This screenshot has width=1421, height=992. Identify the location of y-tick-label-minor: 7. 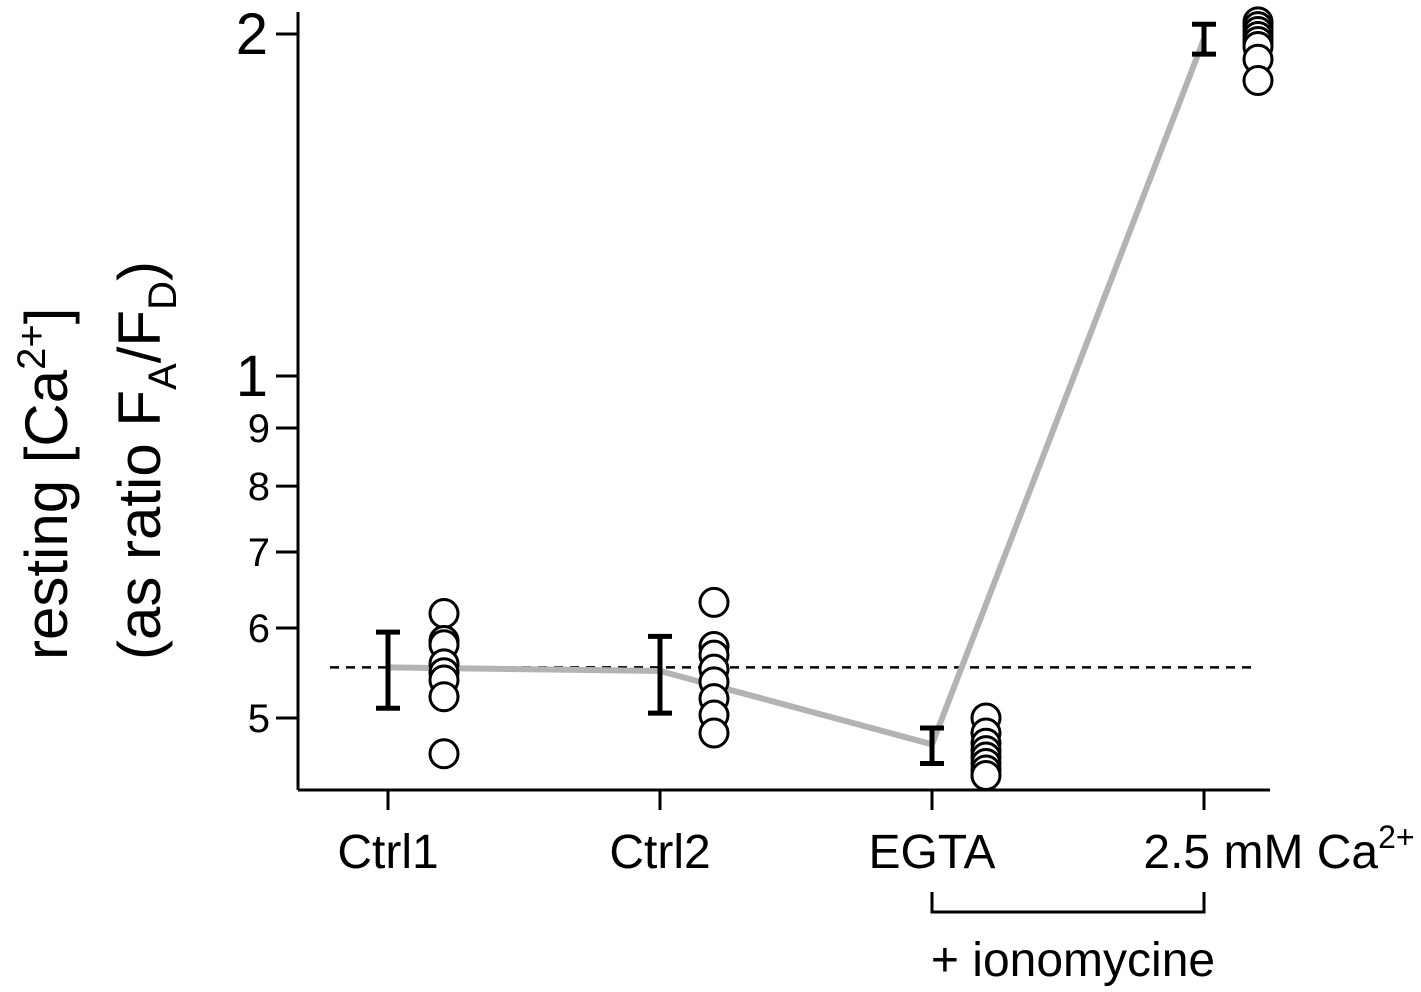
(259, 553).